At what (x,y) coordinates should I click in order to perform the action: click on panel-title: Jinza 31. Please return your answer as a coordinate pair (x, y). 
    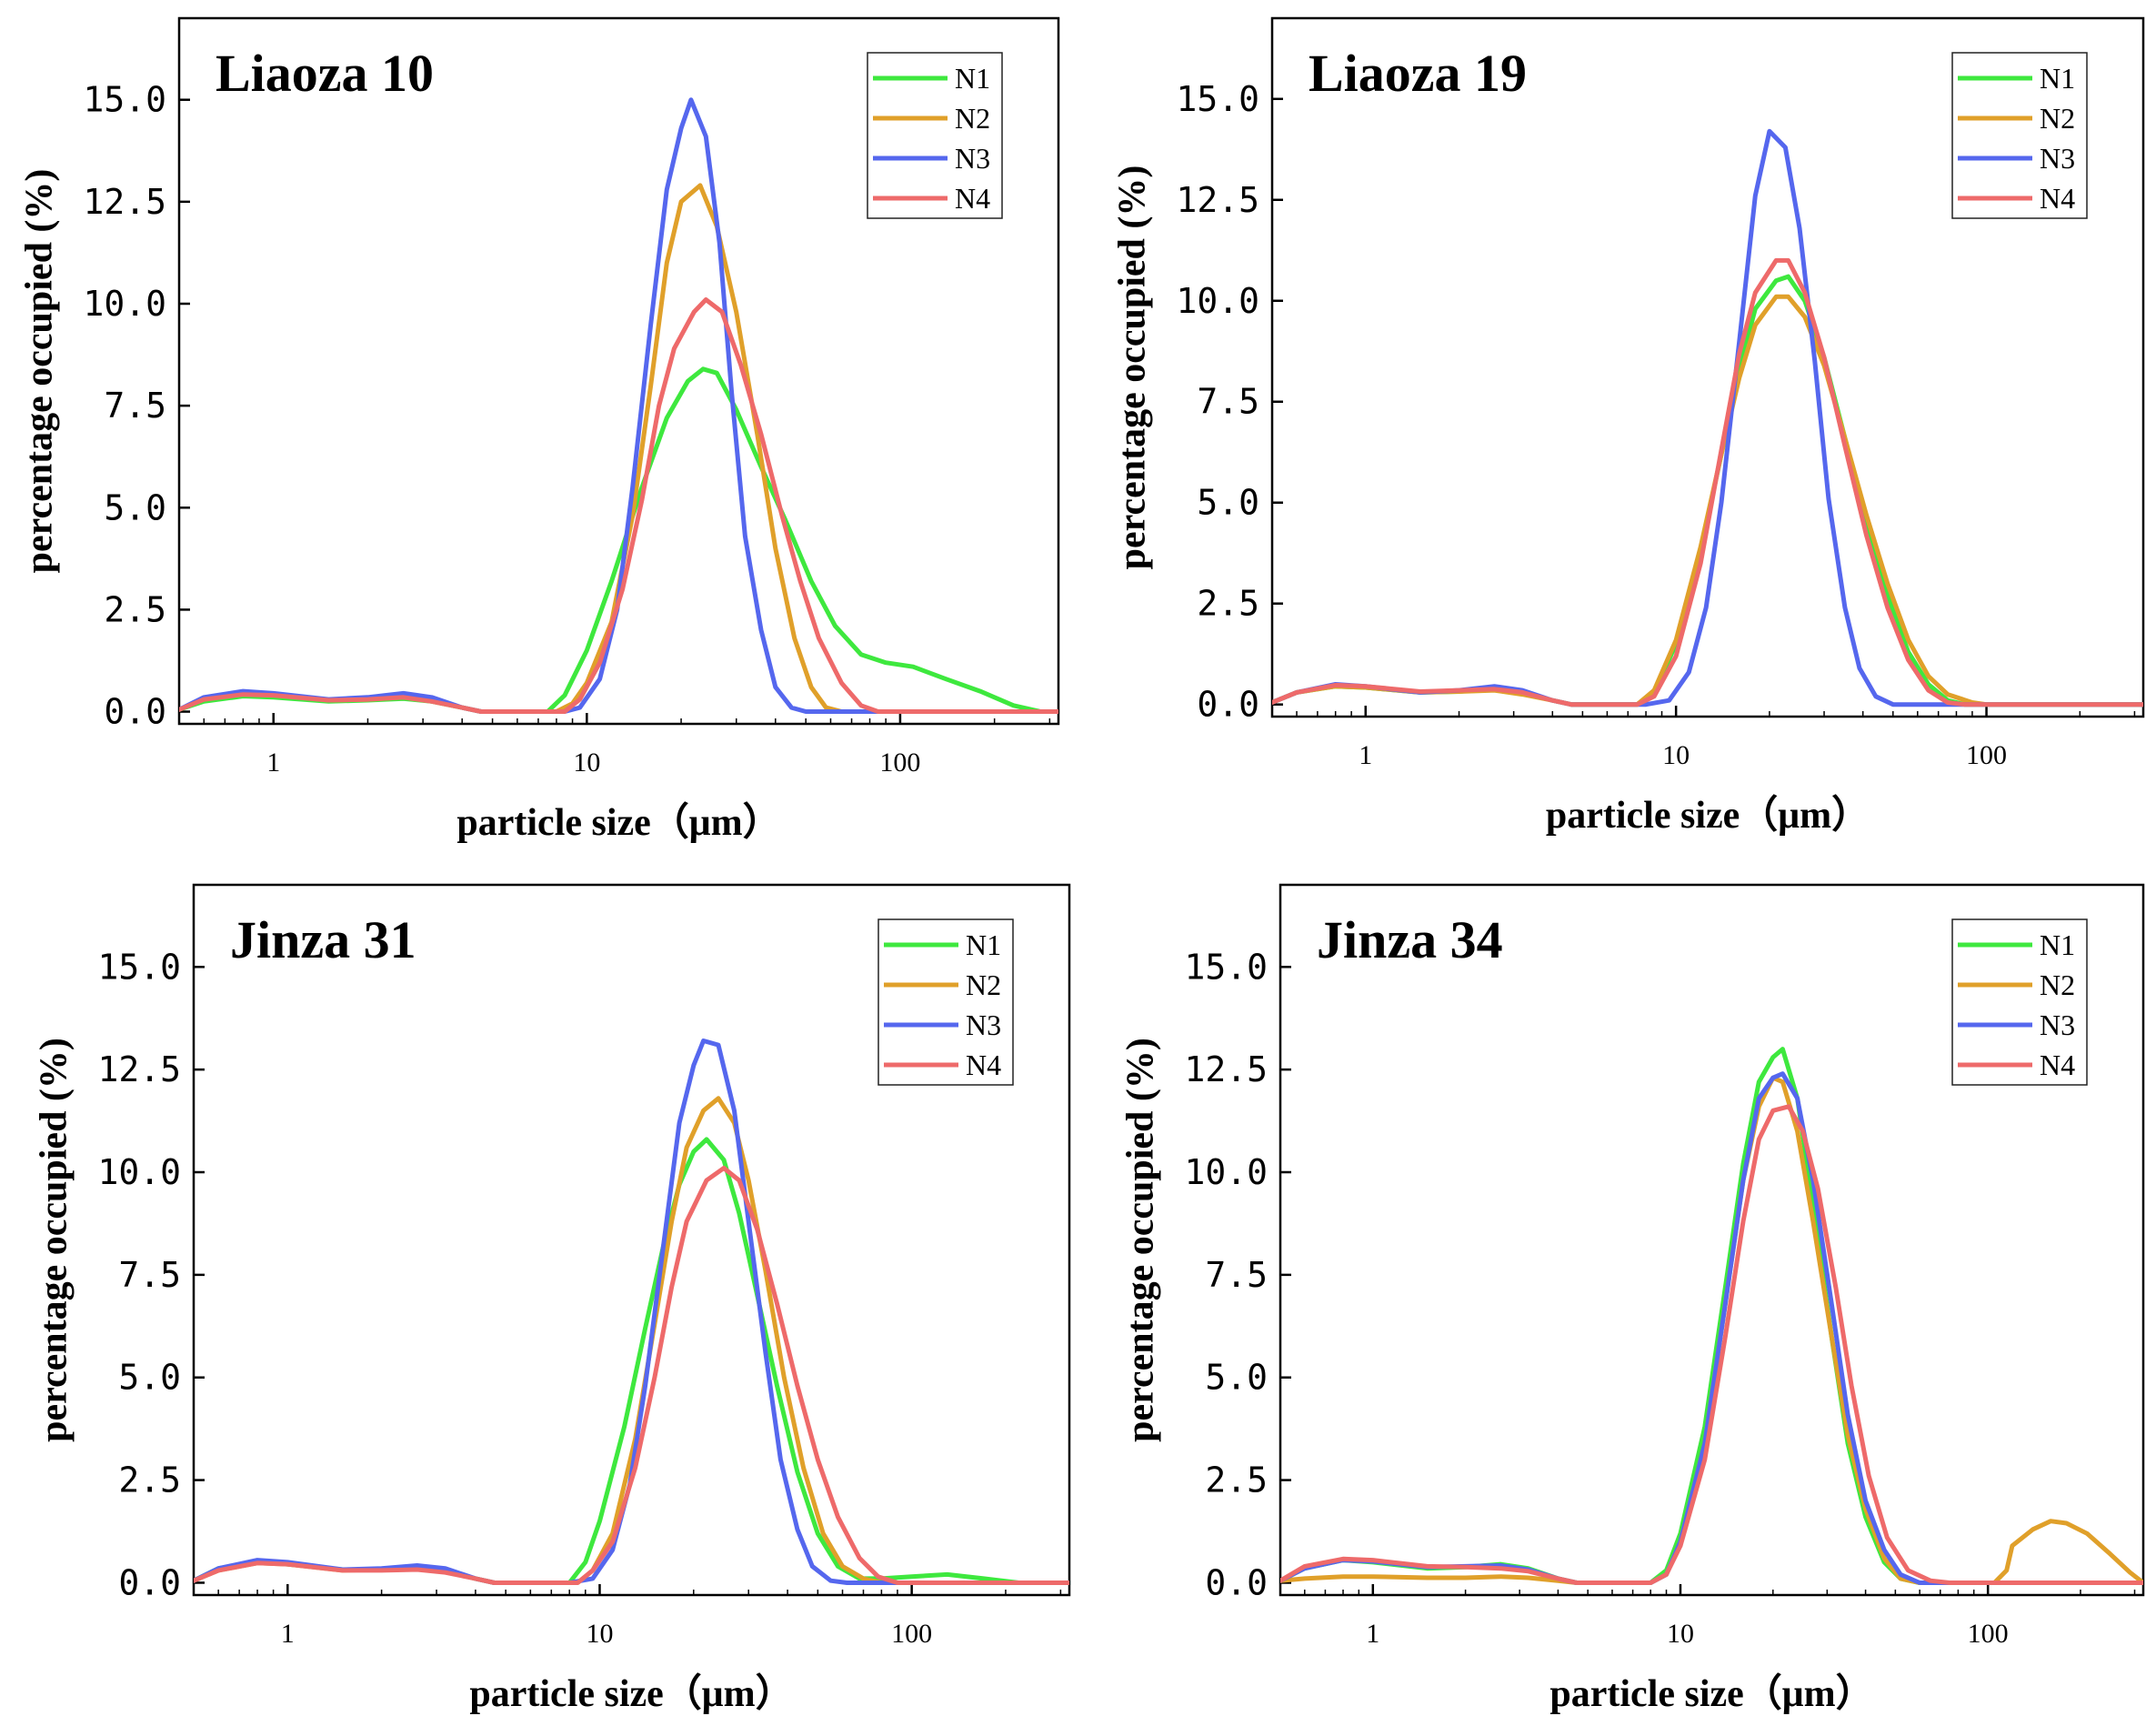
    Looking at the image, I should click on (323, 939).